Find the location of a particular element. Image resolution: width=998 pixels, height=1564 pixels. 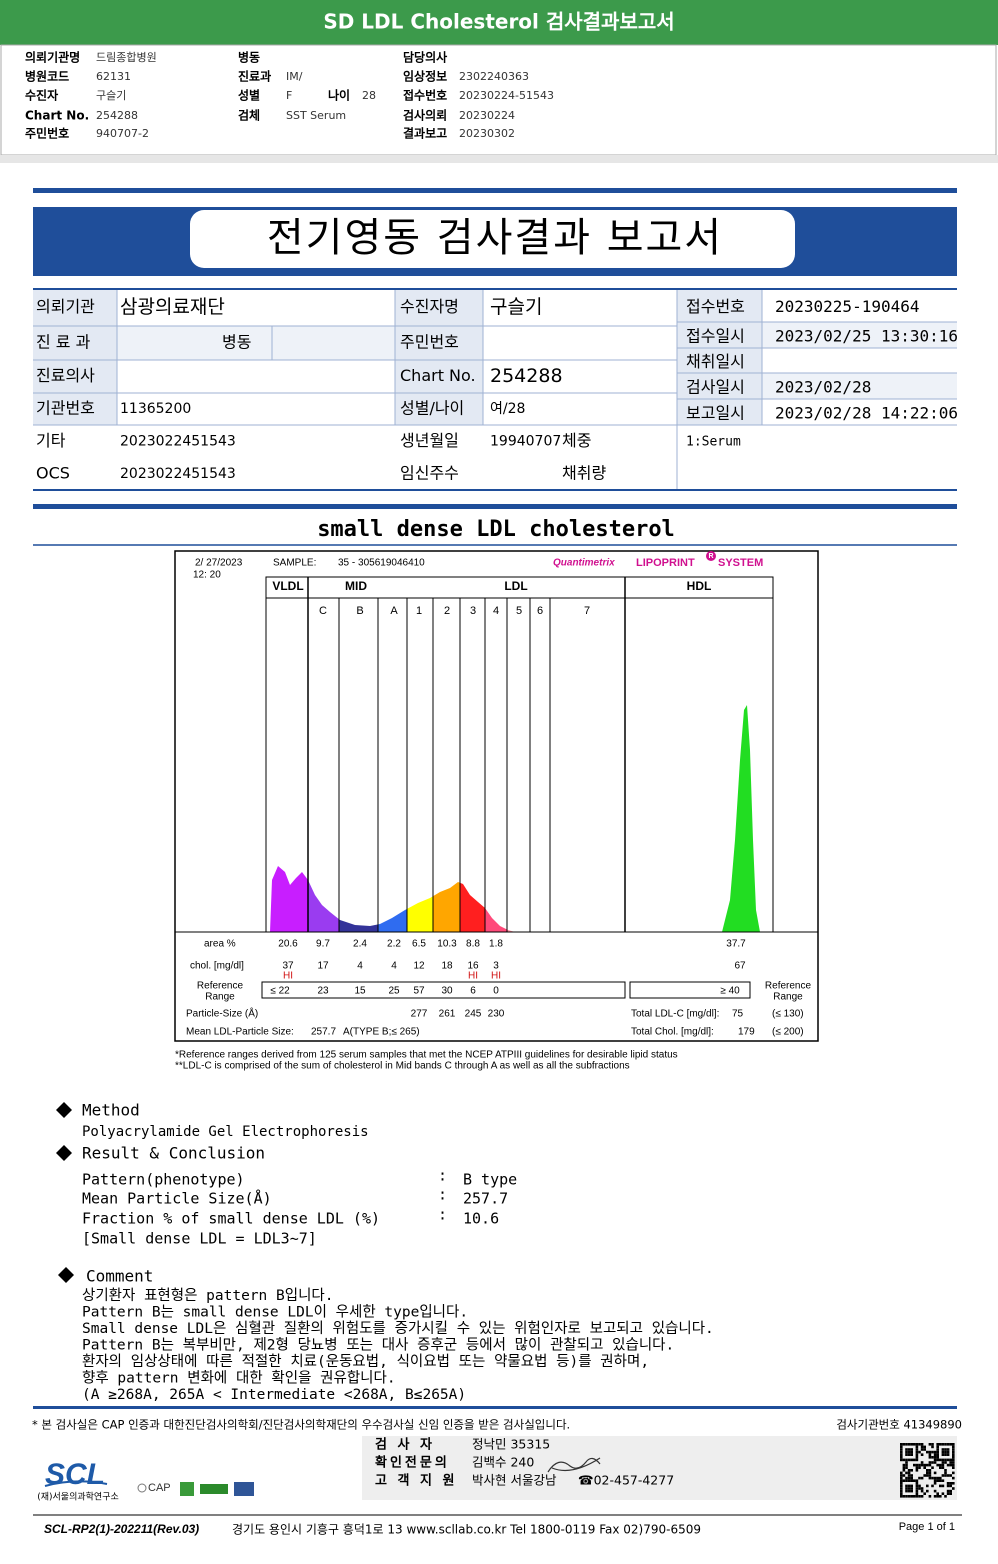

total-ref: (≤ 130) is located at coordinates (788, 1014).